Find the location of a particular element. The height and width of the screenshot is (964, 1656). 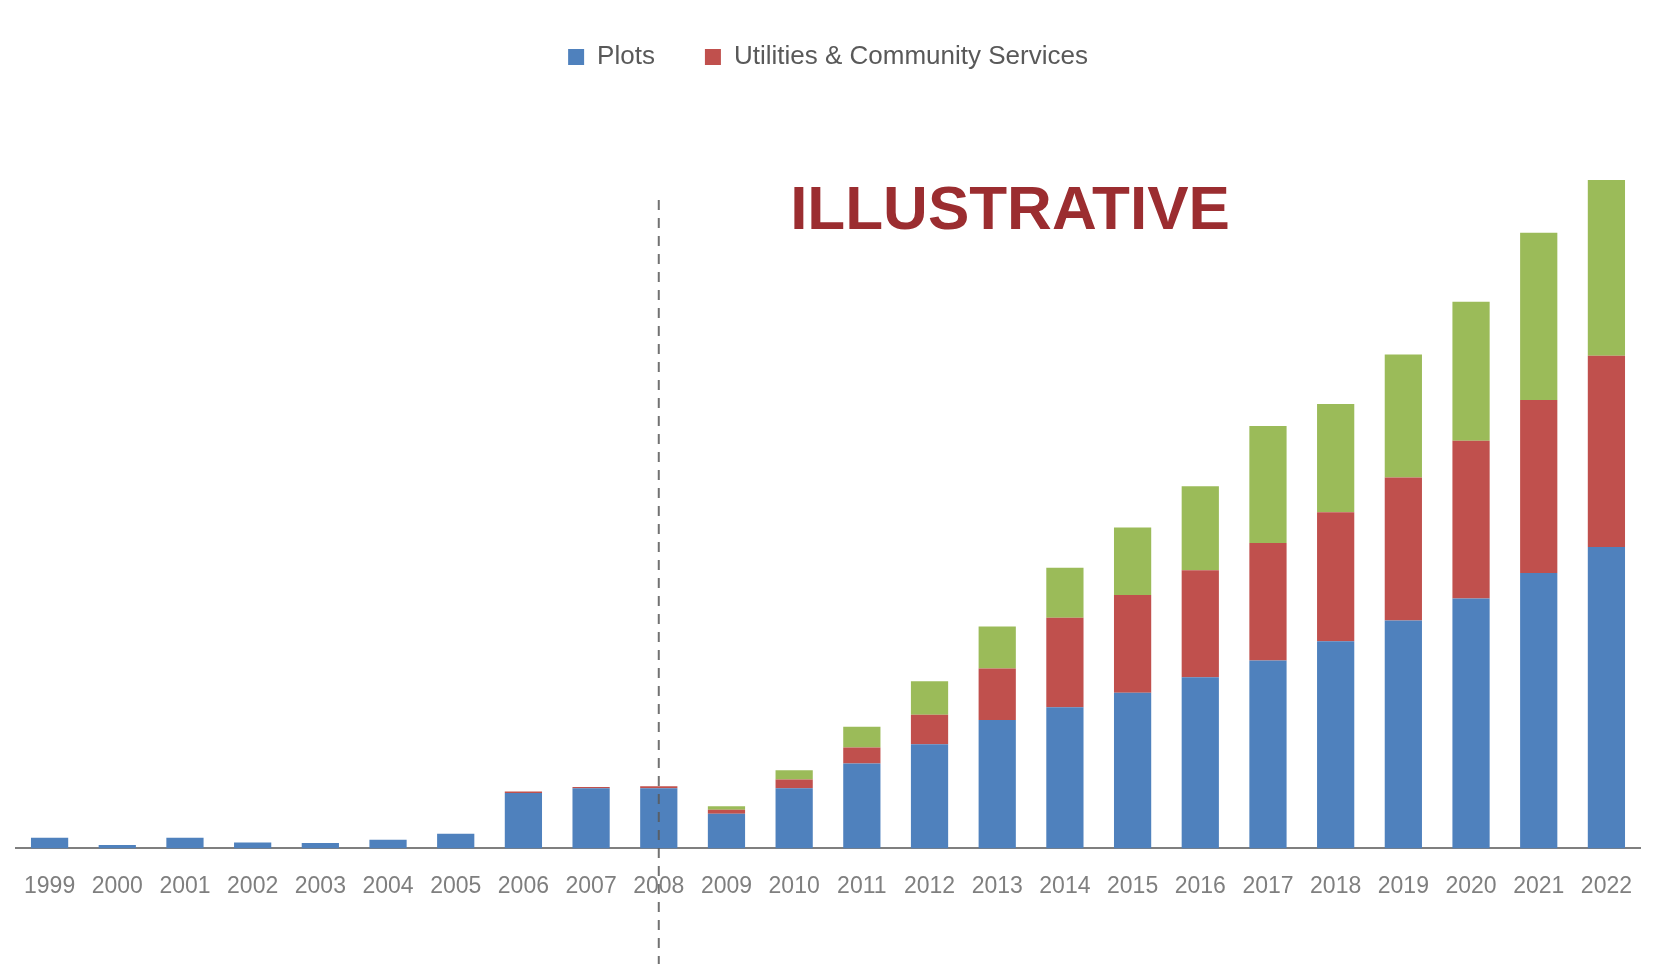

annotation: ILLUSTRATIVE is located at coordinates (1010, 208).